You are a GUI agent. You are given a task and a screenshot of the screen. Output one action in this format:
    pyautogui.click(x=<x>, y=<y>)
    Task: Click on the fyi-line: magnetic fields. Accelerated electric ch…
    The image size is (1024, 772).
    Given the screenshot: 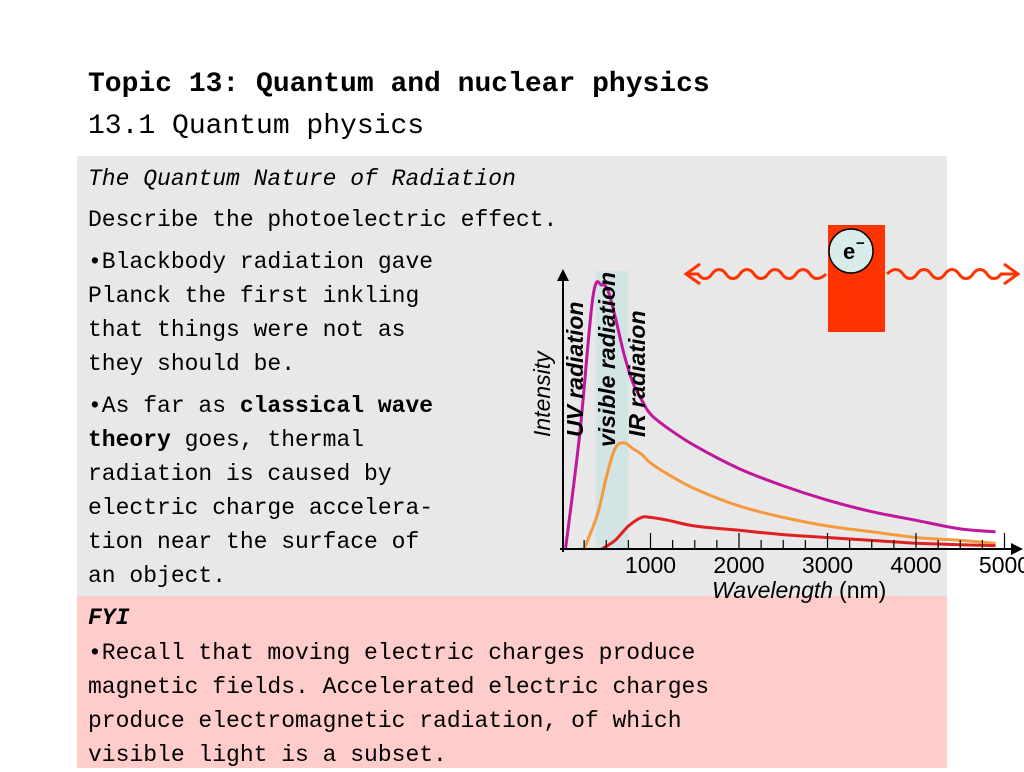 What is the action you would take?
    pyautogui.click(x=399, y=687)
    